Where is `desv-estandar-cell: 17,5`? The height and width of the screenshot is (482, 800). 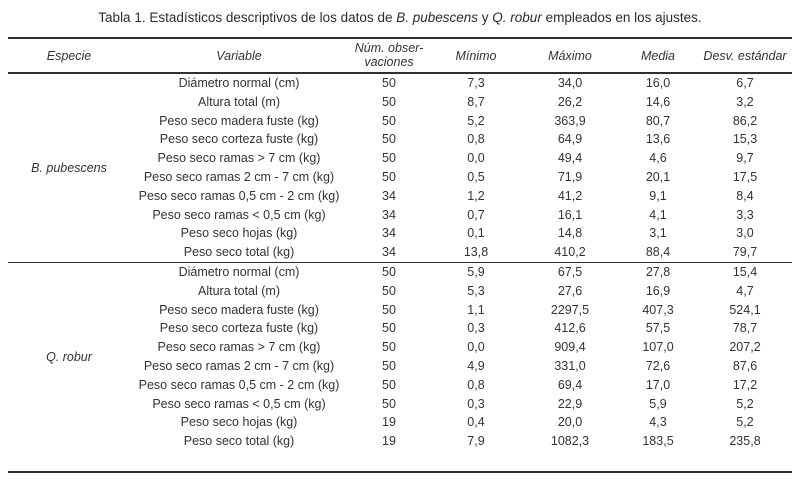 desv-estandar-cell: 17,5 is located at coordinates (745, 176).